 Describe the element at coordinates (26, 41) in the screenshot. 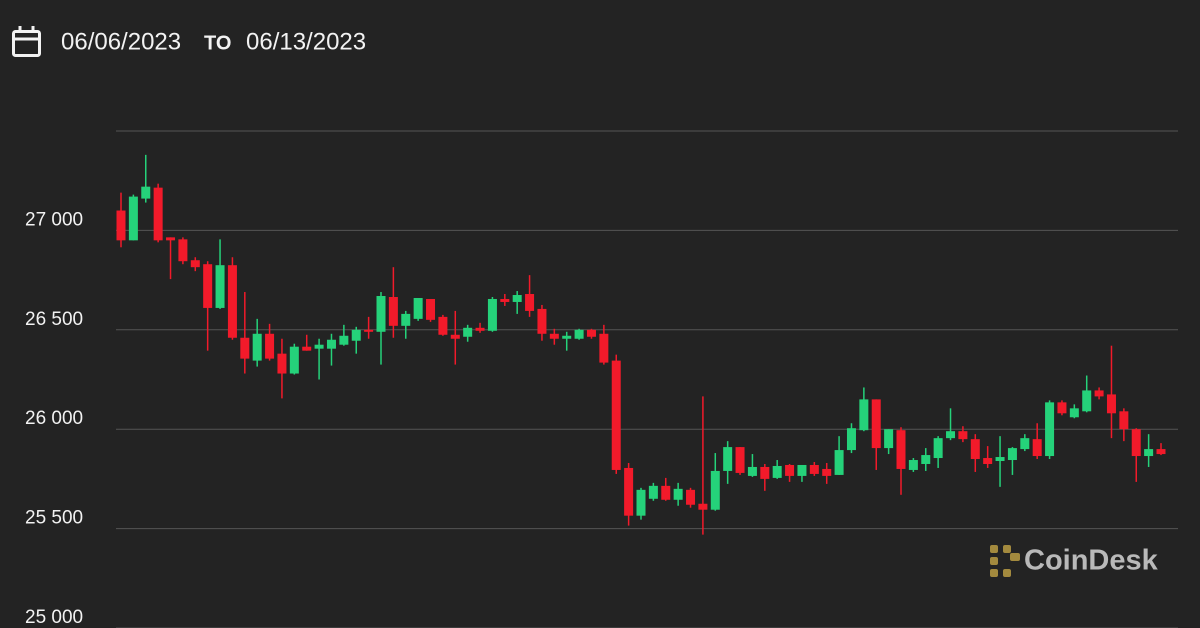

I see `calendar-icon` at that location.